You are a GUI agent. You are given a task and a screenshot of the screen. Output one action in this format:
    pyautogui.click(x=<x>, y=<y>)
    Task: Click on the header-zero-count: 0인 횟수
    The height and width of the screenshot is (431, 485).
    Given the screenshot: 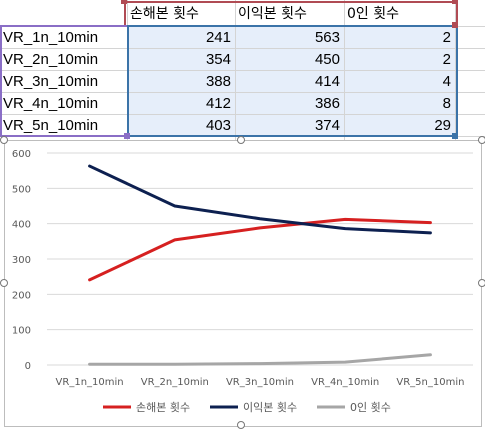 What is the action you would take?
    pyautogui.click(x=373, y=14)
    